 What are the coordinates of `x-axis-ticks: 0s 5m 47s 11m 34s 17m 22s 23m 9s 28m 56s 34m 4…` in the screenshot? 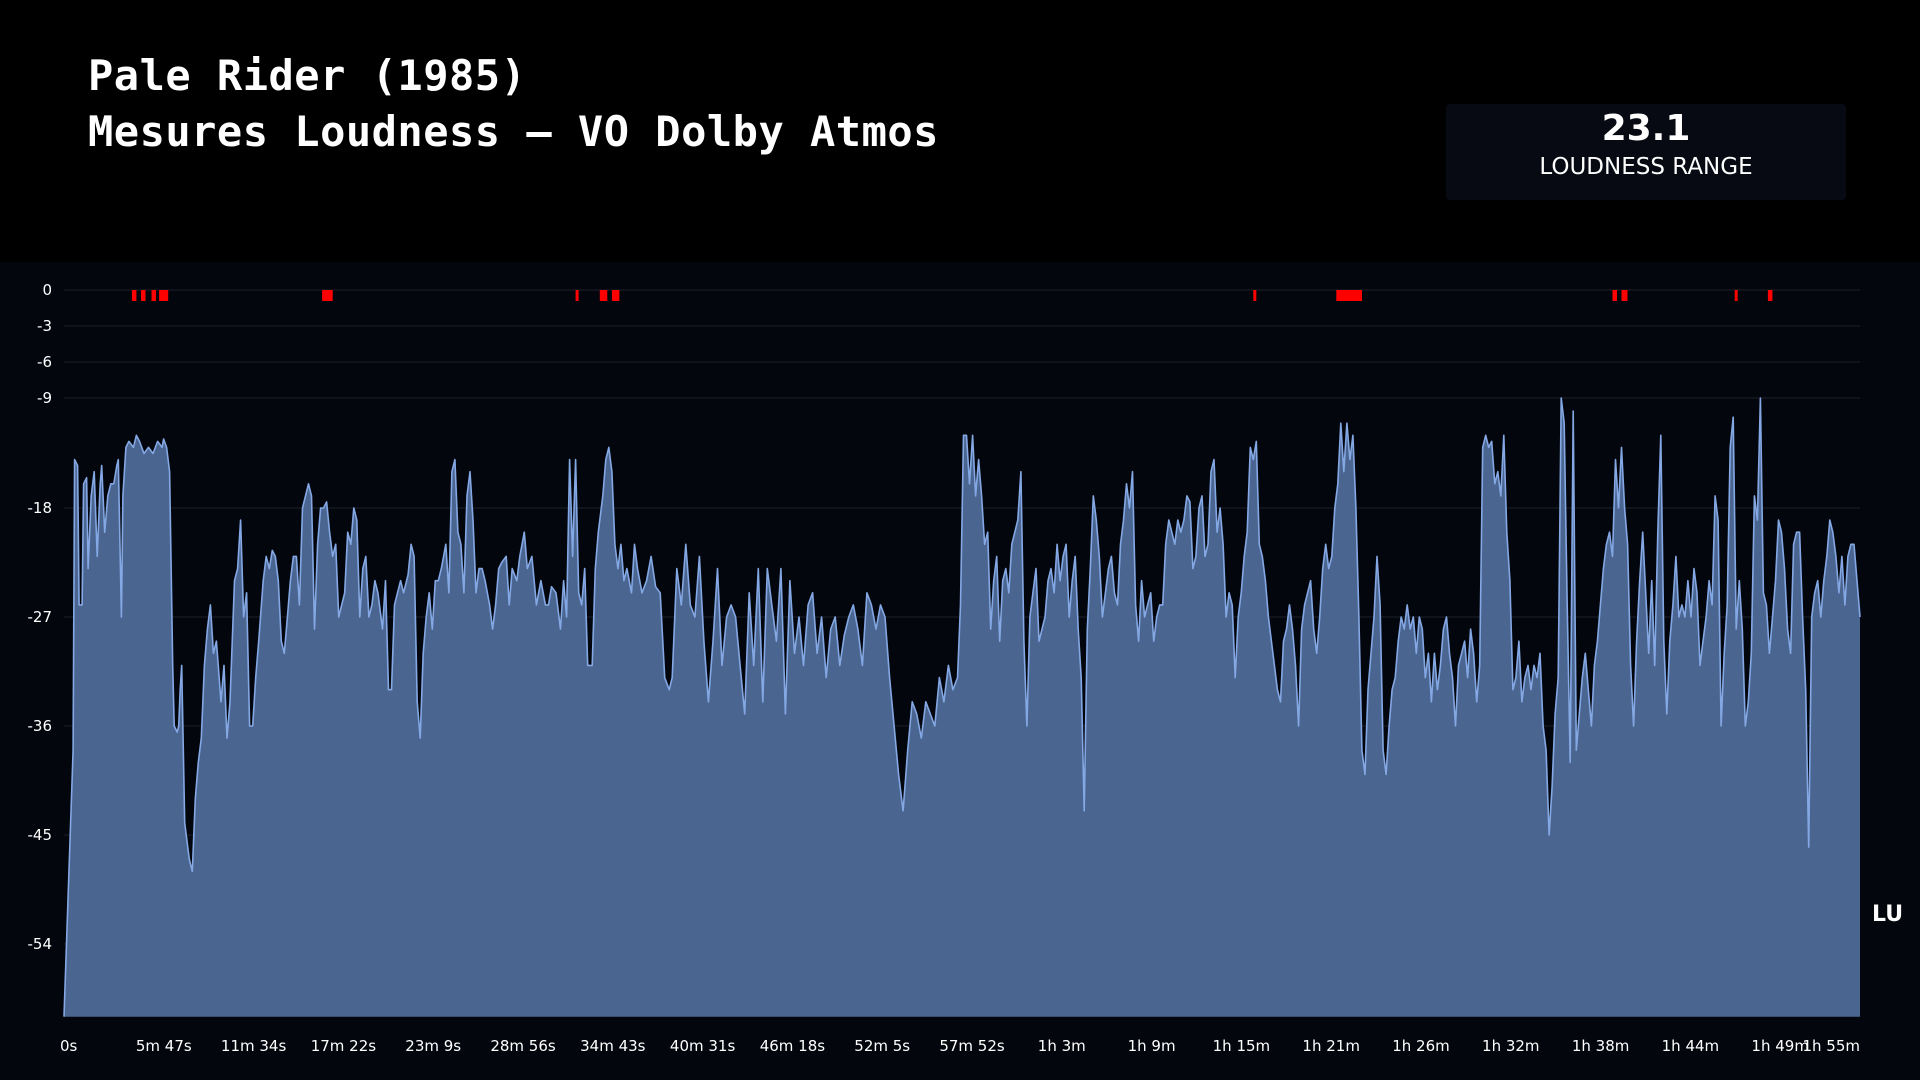 It's located at (960, 1046).